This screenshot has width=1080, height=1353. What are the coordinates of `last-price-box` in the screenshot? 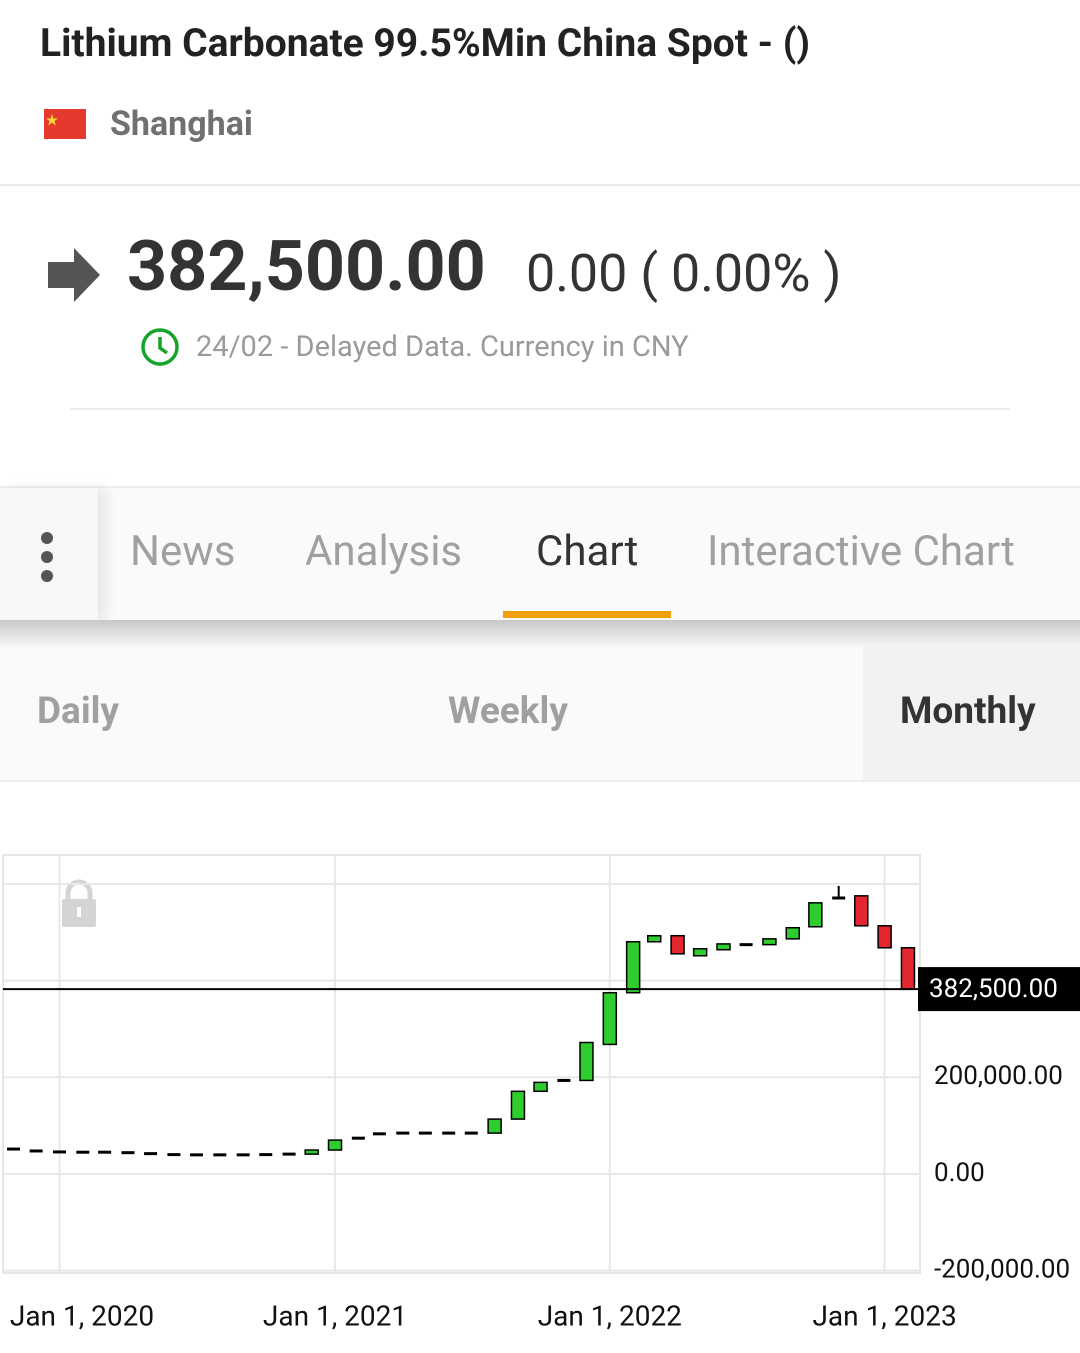 It's located at (999, 989).